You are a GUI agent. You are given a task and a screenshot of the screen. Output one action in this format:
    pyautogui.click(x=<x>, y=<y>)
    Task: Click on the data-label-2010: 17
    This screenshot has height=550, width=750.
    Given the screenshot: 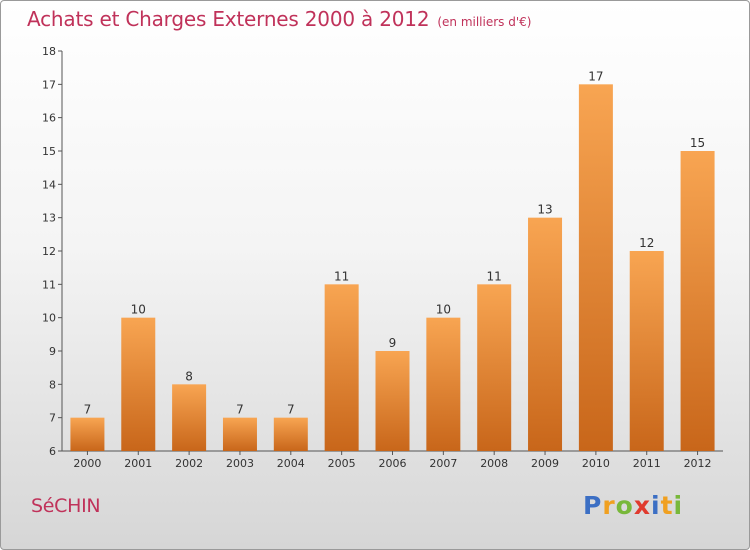 What is the action you would take?
    pyautogui.click(x=595, y=76)
    